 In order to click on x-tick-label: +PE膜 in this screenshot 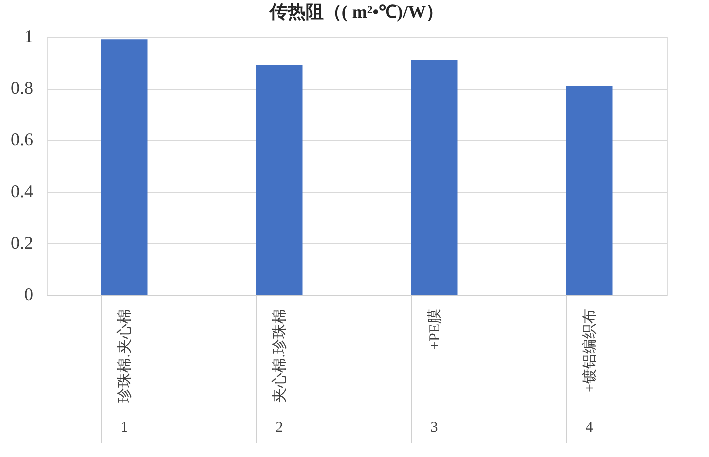, I will do `click(435, 329)`.